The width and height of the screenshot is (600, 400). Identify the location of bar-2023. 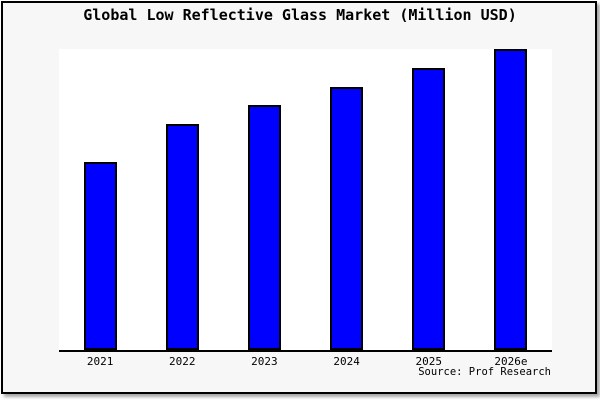
(264, 227).